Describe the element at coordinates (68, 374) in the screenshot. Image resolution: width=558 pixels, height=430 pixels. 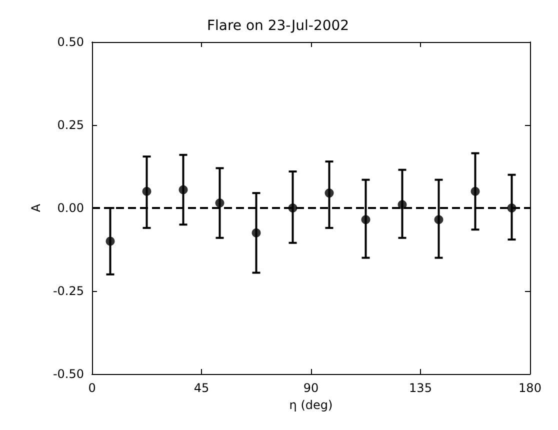
I see `y-tick-label: -0.50` at that location.